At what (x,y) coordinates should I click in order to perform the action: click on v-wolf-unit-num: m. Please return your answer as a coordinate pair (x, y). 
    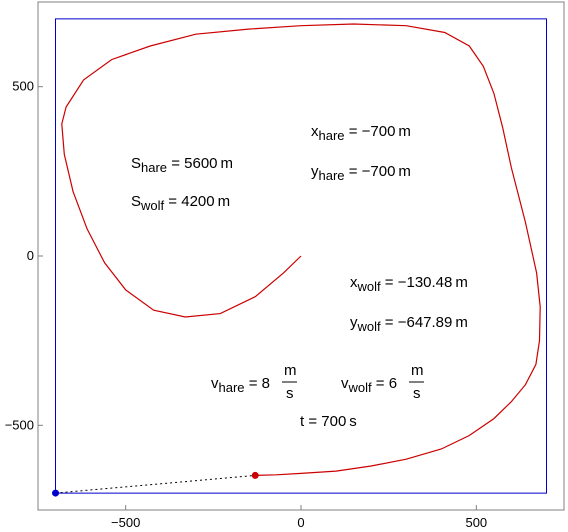
    Looking at the image, I should click on (417, 370).